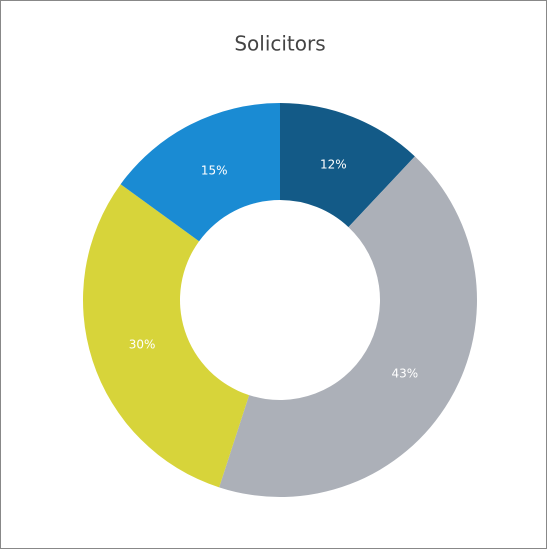  Describe the element at coordinates (333, 165) in the screenshot. I see `data-label: 12%` at that location.